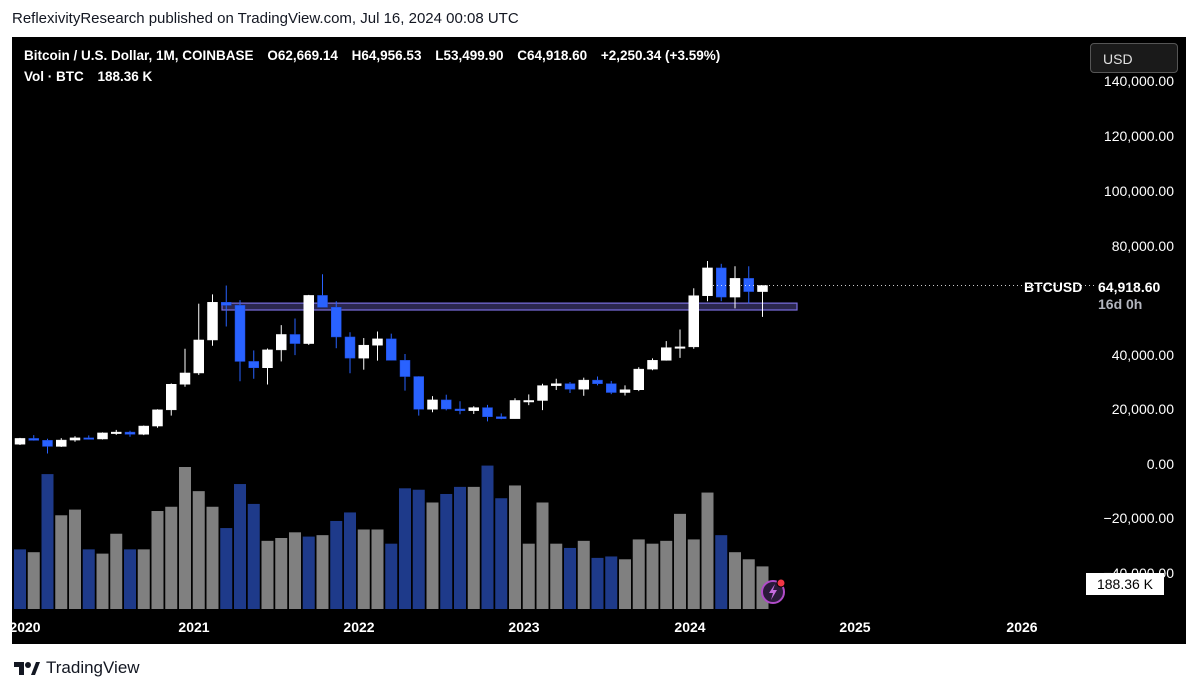  I want to click on volume-tag-box, so click(1125, 584).